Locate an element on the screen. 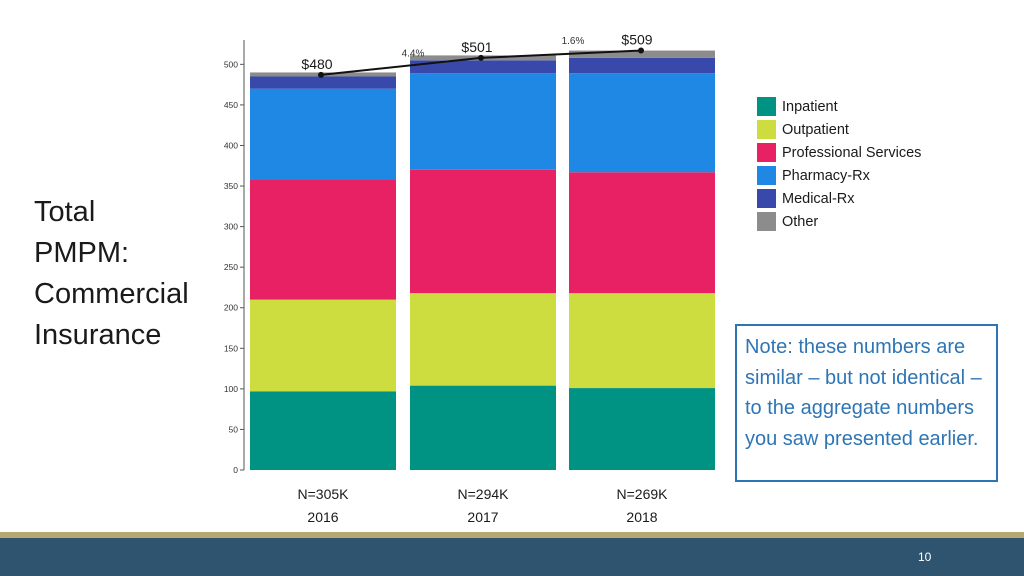  y-tick-label: 500 is located at coordinates (231, 64).